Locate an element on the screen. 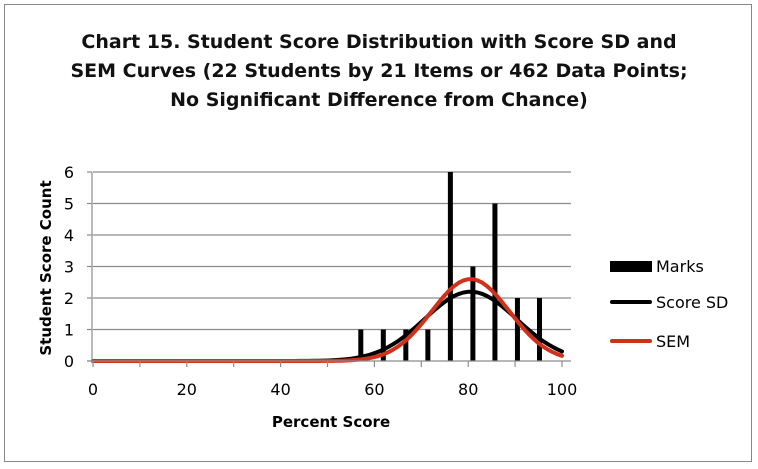  x-axis-label: Percent Score is located at coordinates (331, 422).